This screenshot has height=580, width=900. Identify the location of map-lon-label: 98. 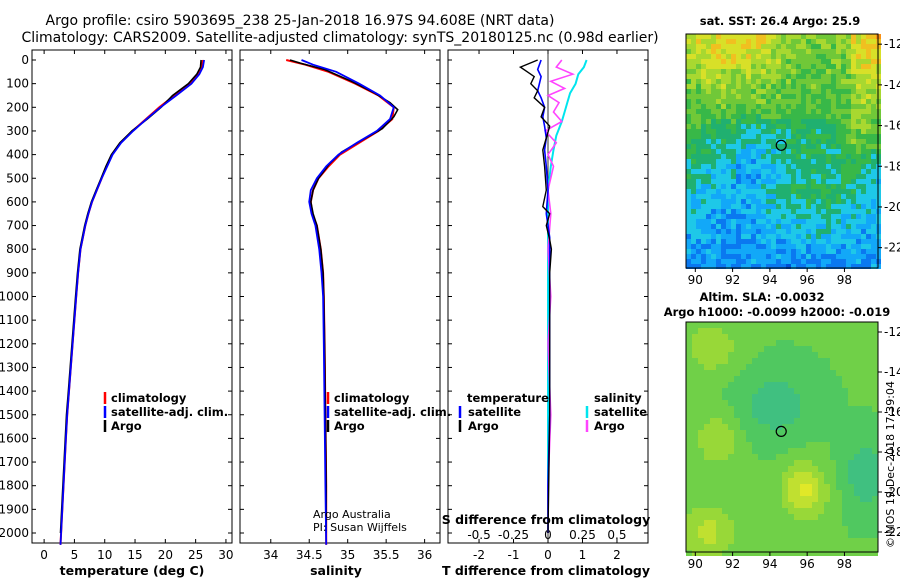
(844, 564).